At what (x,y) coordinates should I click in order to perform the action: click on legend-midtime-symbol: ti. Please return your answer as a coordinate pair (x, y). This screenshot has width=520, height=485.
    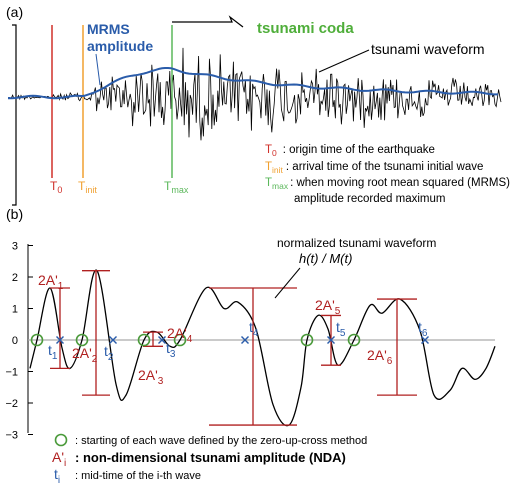
    Looking at the image, I should click on (57, 475).